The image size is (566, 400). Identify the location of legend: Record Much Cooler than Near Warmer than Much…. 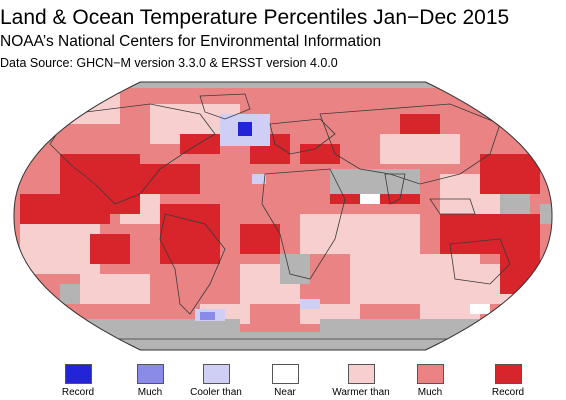
(283, 382).